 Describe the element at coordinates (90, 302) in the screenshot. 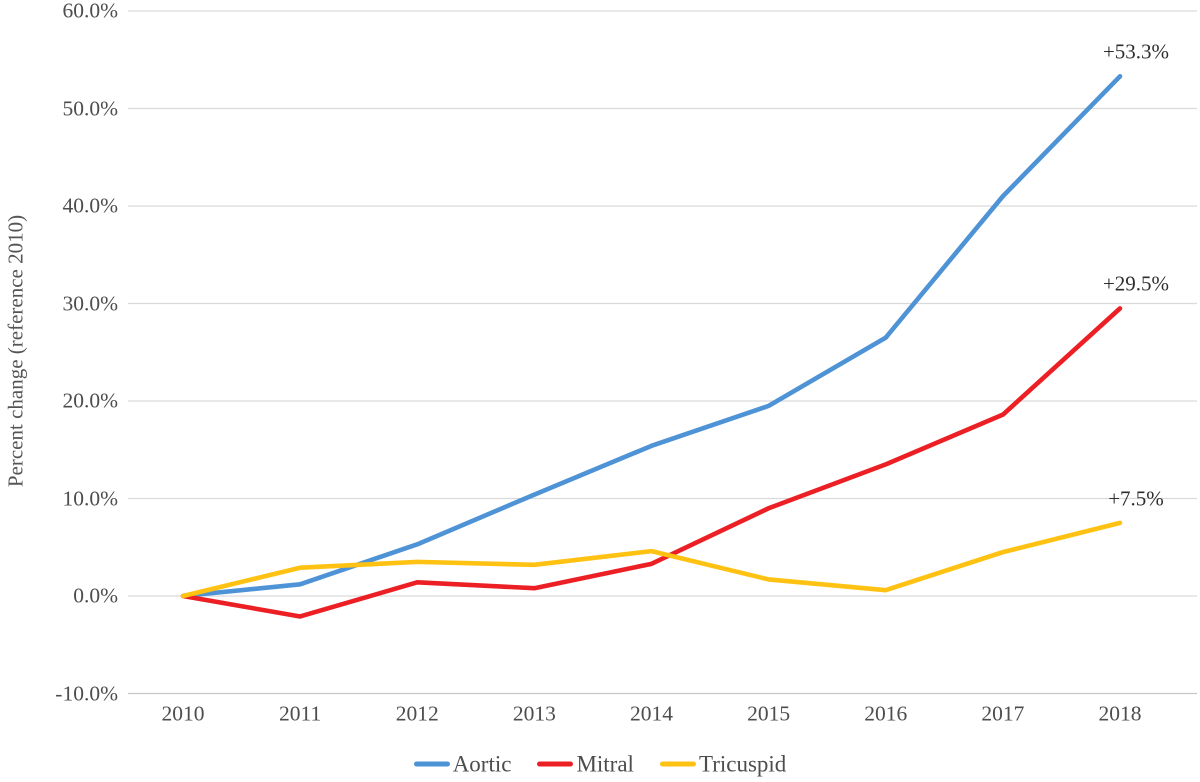

I see `y-tick-label: 30.0%` at that location.